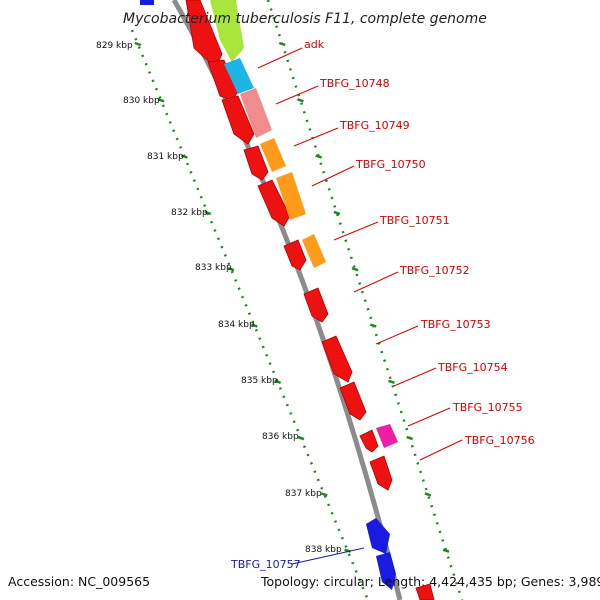 The width and height of the screenshot is (600, 600). I want to click on scale-label: 829 kbp, so click(114, 46).